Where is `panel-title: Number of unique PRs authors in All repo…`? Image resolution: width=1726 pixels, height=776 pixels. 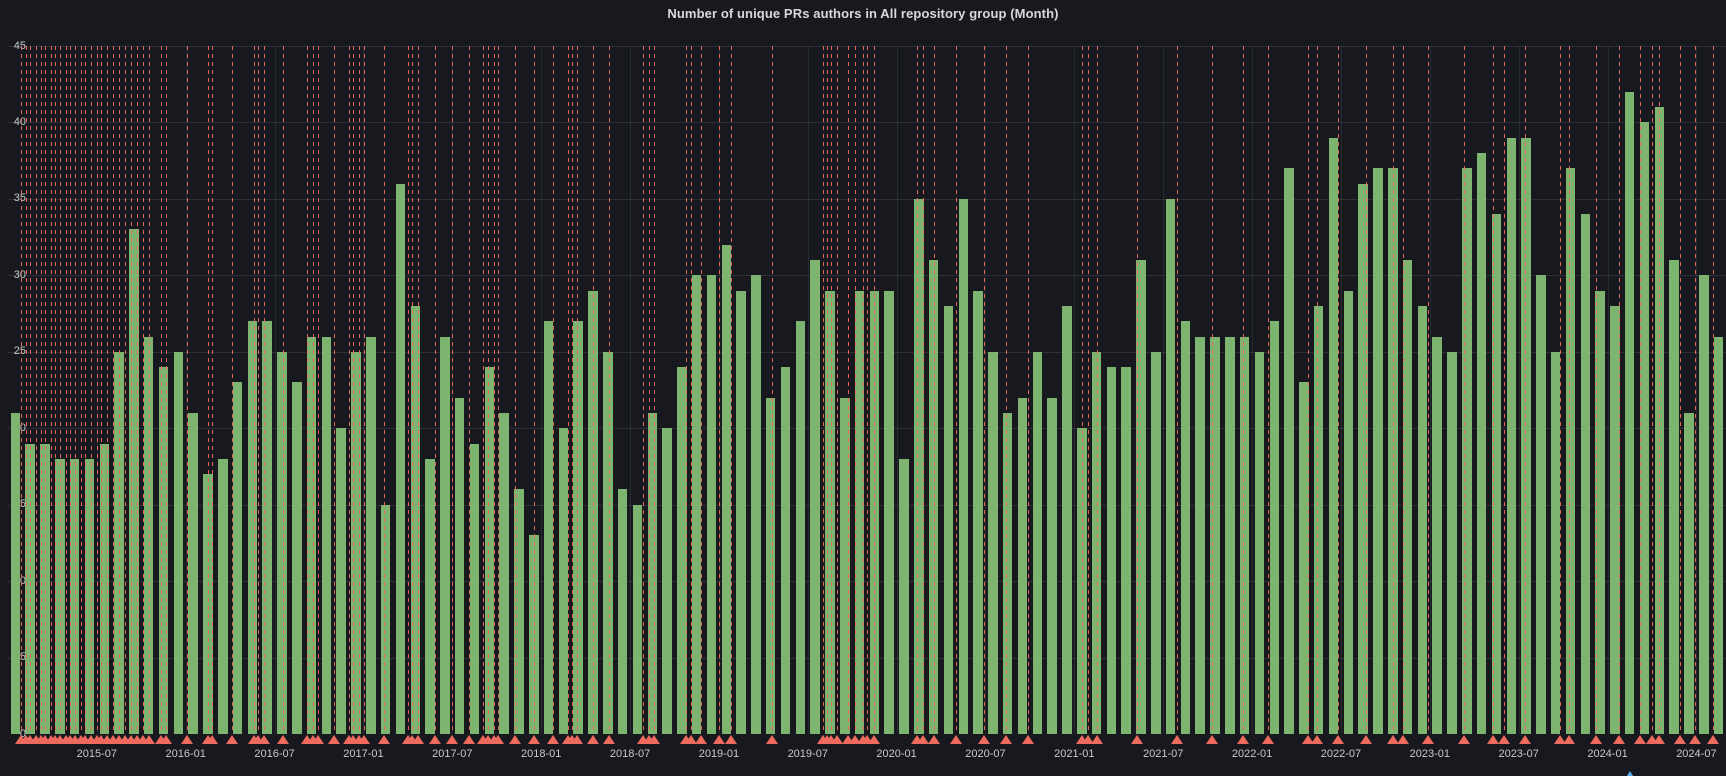
panel-title: Number of unique PRs authors in All repo… is located at coordinates (863, 13).